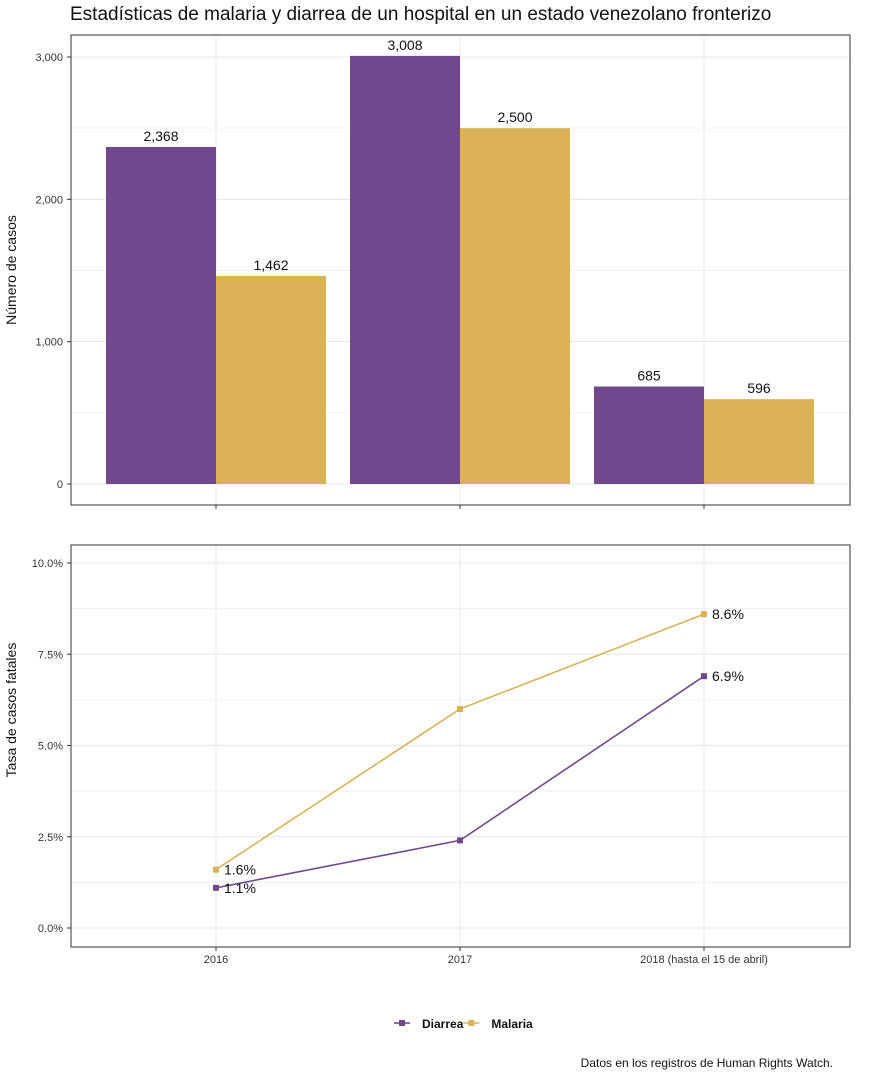 Image resolution: width=877 pixels, height=1080 pixels. I want to click on y-tick-label: 1,000, so click(49, 343).